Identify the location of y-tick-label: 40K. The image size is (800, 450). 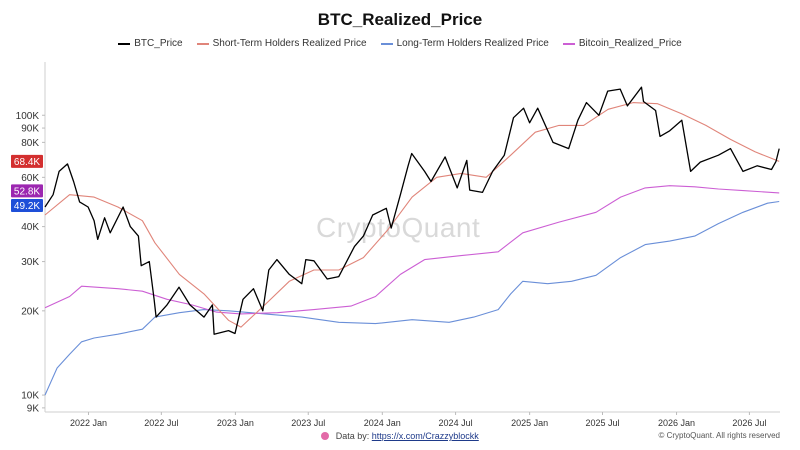
(30, 227).